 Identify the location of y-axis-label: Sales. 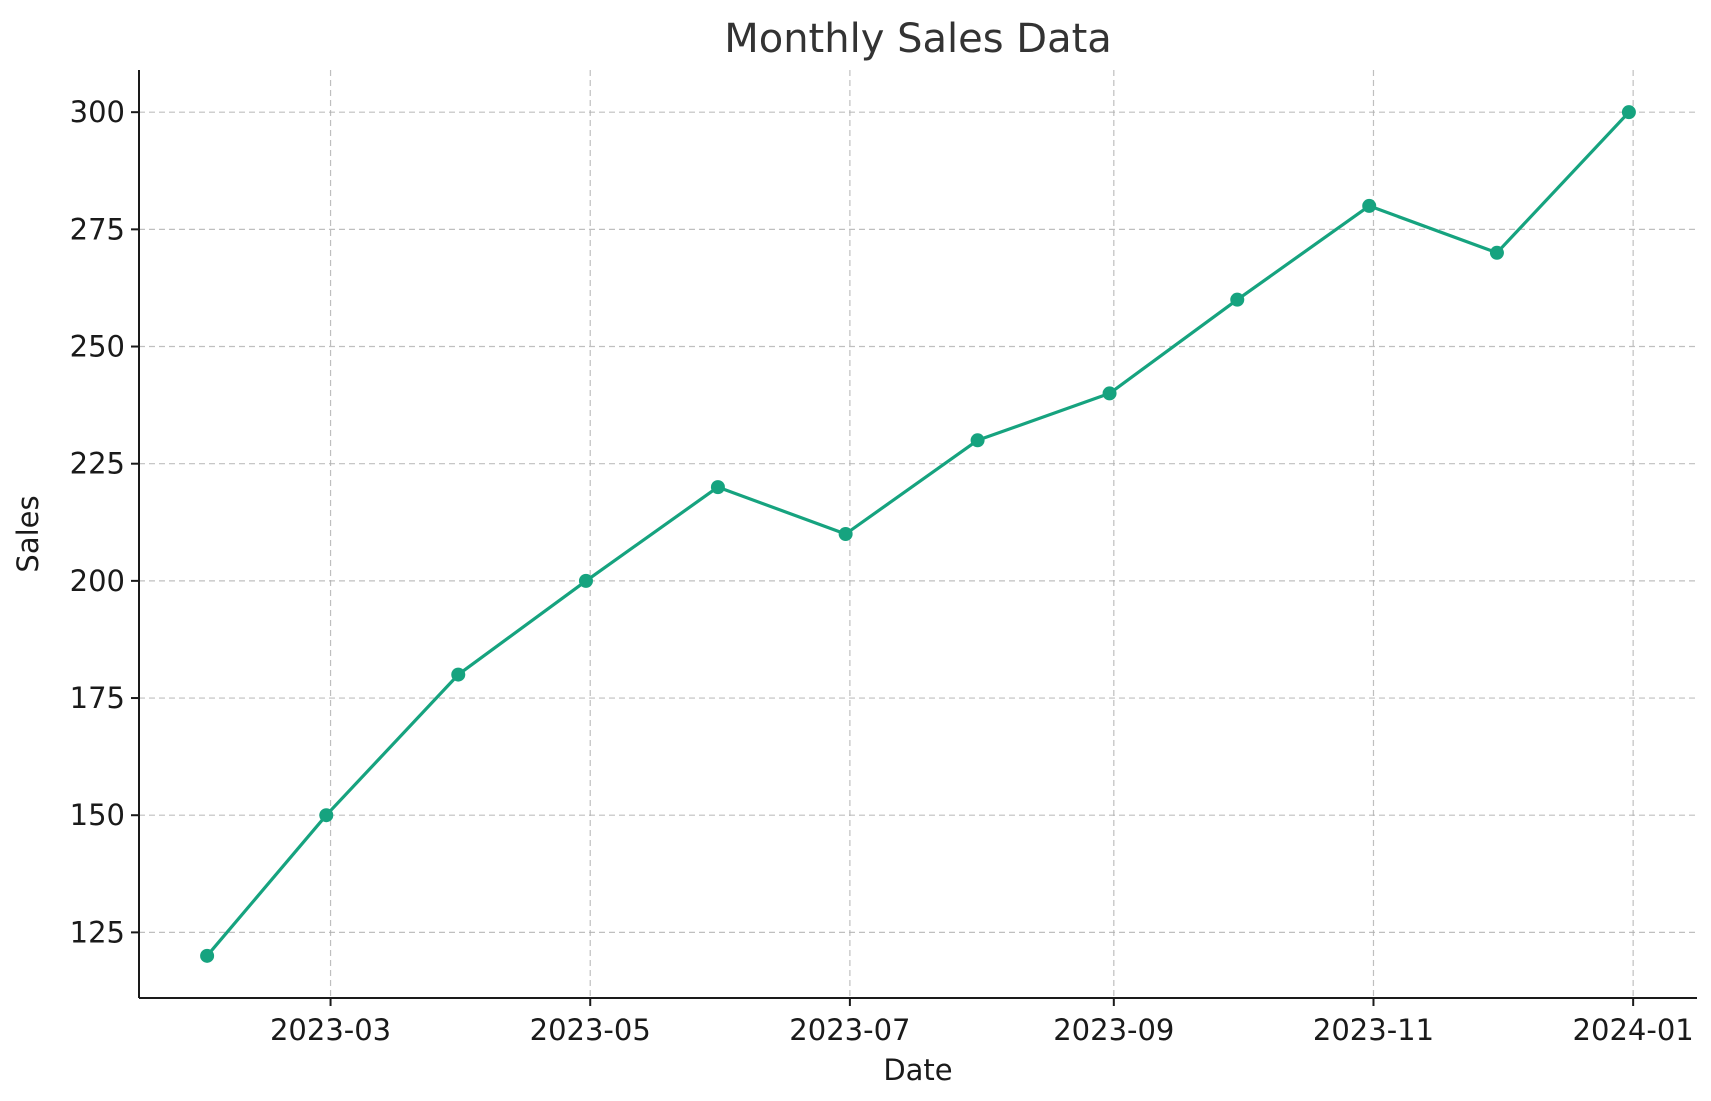
(28, 533).